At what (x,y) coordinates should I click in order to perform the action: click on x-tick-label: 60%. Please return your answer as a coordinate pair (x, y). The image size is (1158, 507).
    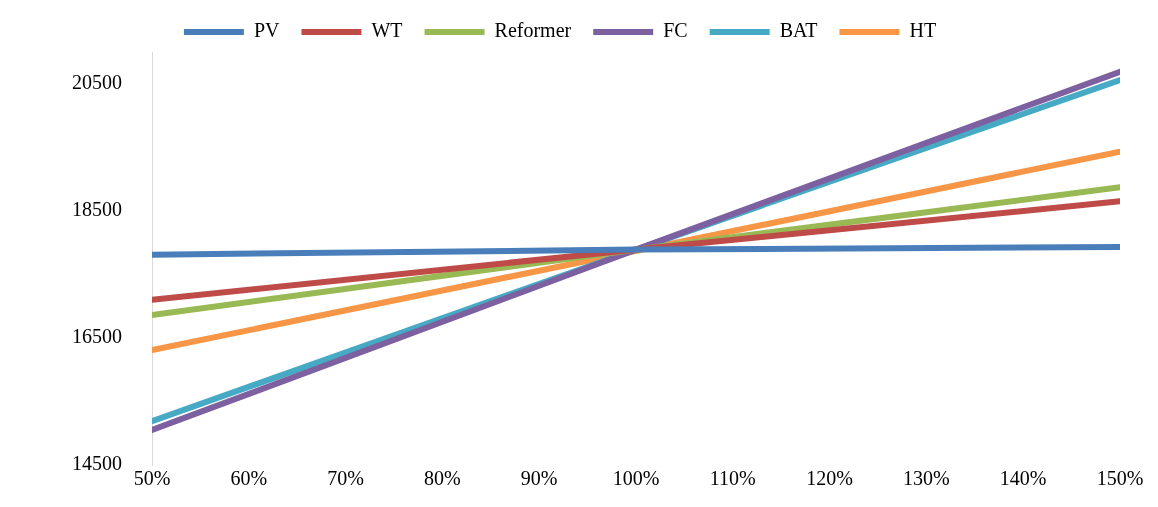
    Looking at the image, I should click on (249, 478).